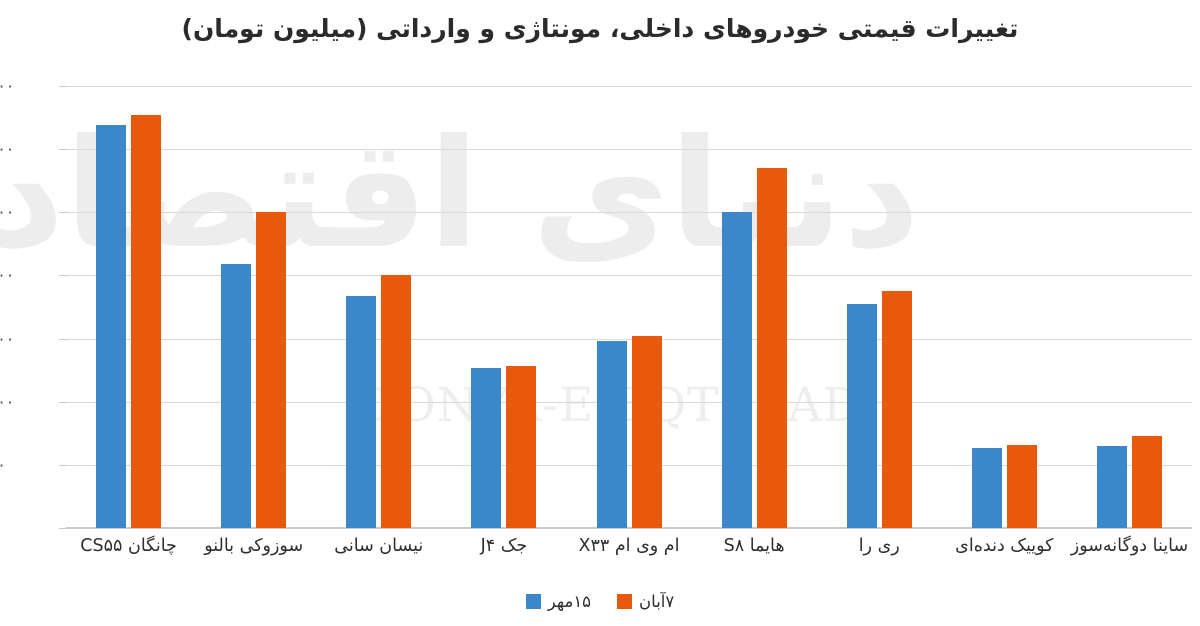 This screenshot has width=1200, height=626. Describe the element at coordinates (7, 275) in the screenshot. I see `y-axis-tick-label: ۲۰۰۰` at that location.